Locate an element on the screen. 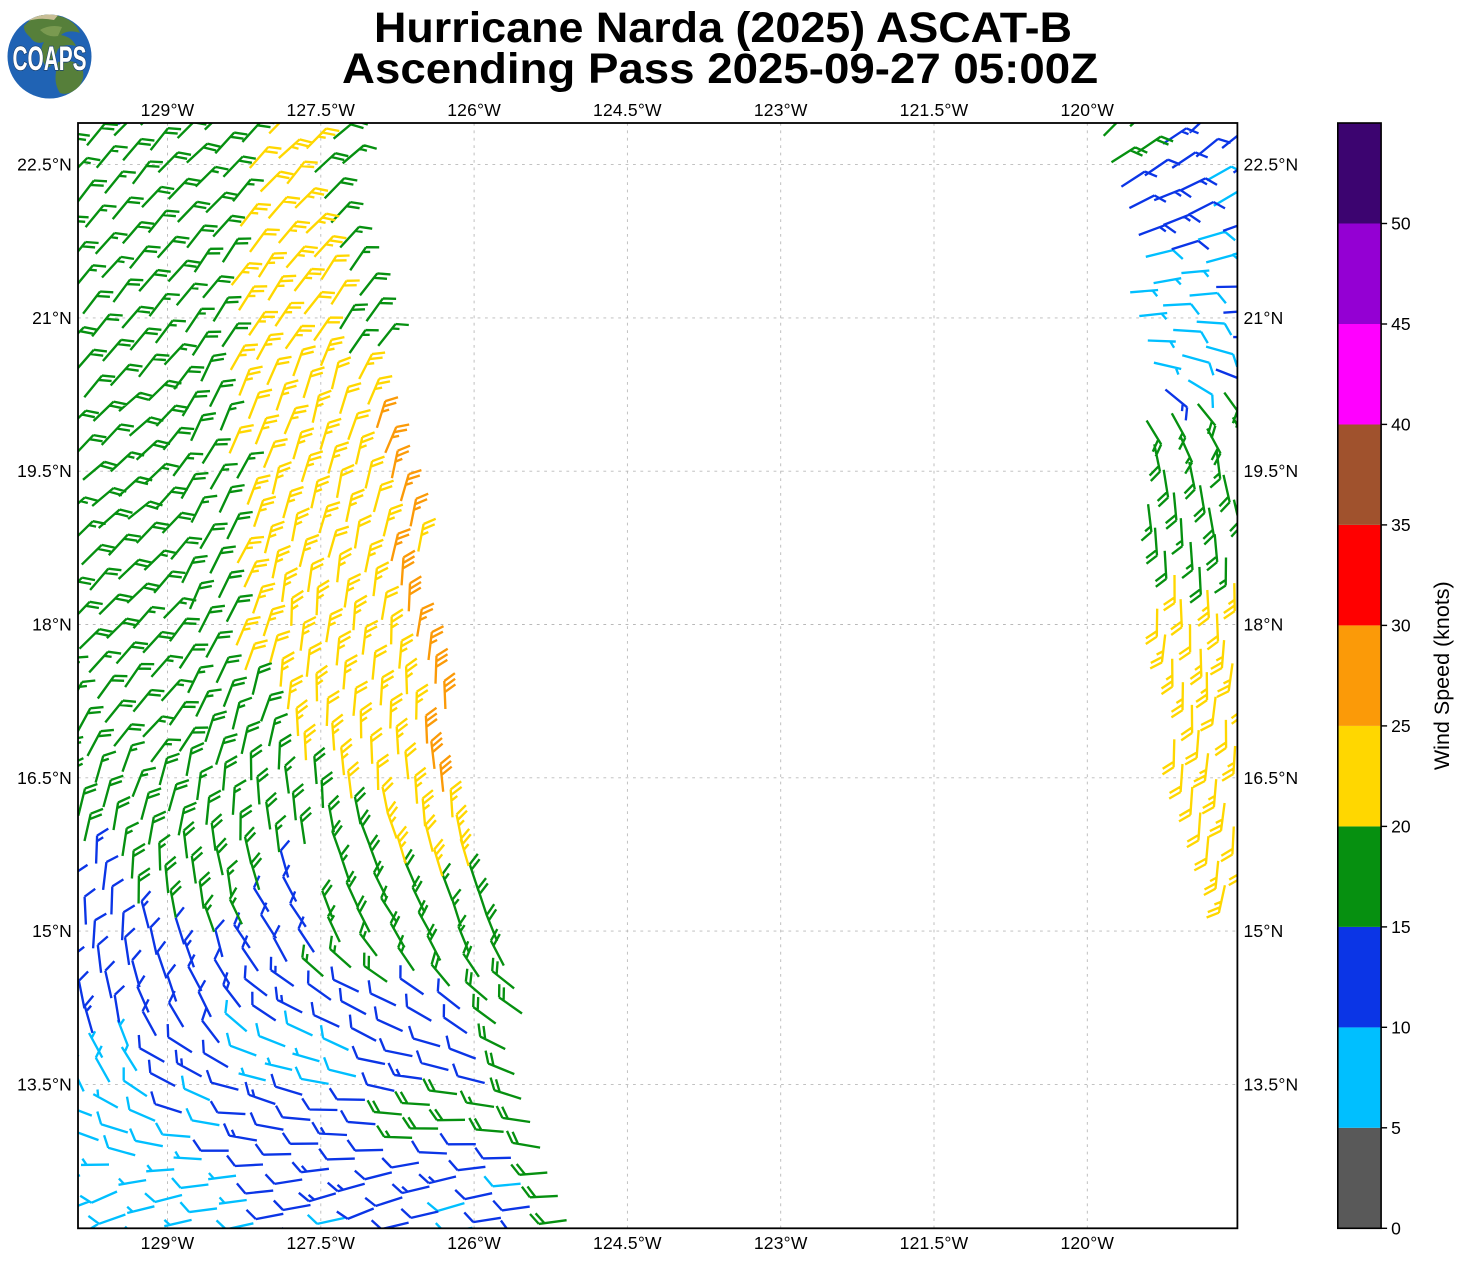 Image resolution: width=1477 pixels, height=1269 pixels. svg-text: COAPS is located at coordinates (50, 59).